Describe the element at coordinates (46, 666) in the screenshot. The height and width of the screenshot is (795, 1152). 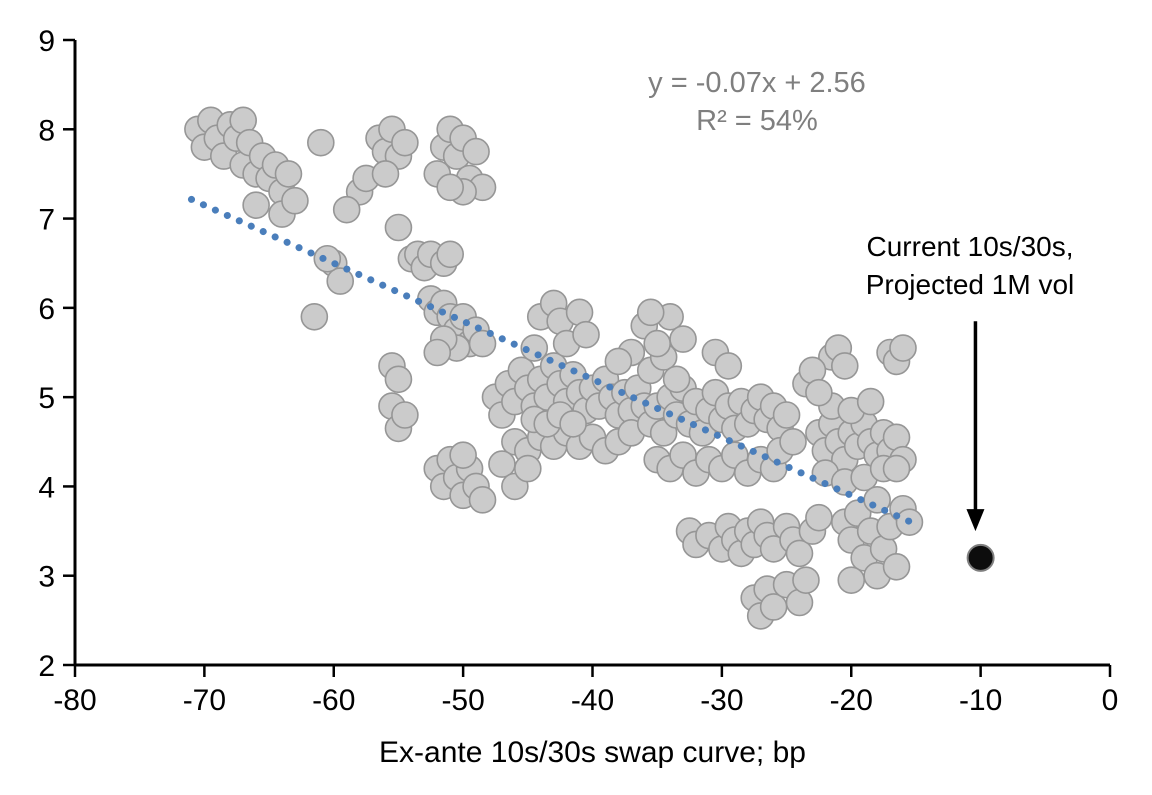
I see `y-axis-tick-label: 2` at that location.